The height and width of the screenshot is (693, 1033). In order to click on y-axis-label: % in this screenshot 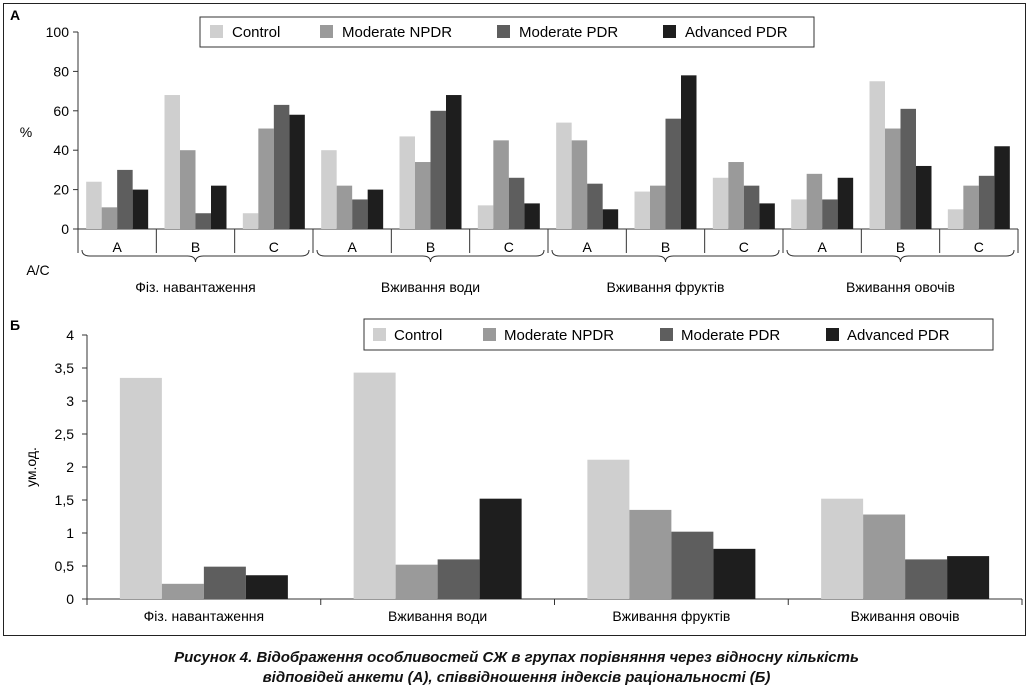, I will do `click(26, 132)`.